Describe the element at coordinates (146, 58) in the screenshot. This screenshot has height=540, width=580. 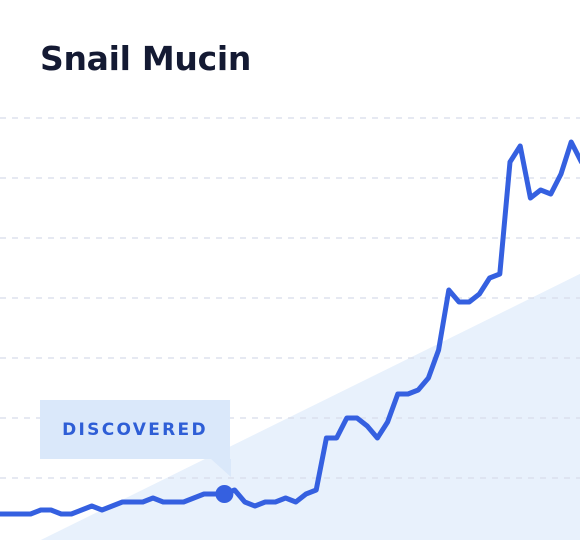
I see `chart-title: Snail Mucin` at that location.